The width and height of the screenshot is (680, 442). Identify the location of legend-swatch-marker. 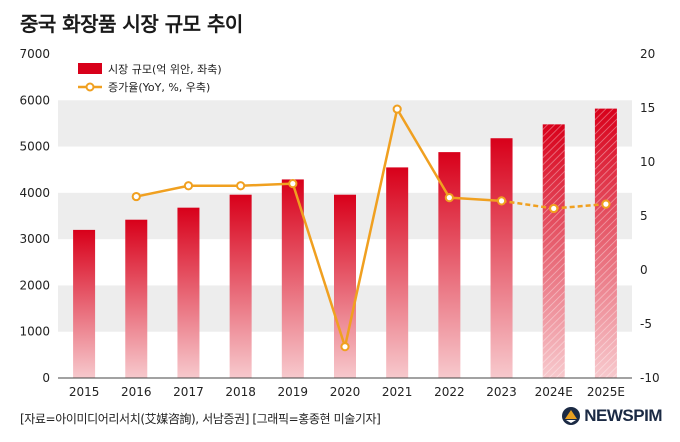
(90, 87).